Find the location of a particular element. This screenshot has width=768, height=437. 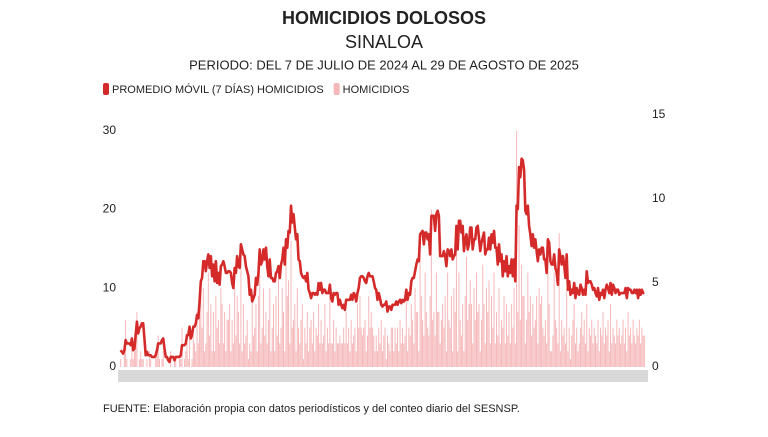

x-axis-labels-band is located at coordinates (383, 376).